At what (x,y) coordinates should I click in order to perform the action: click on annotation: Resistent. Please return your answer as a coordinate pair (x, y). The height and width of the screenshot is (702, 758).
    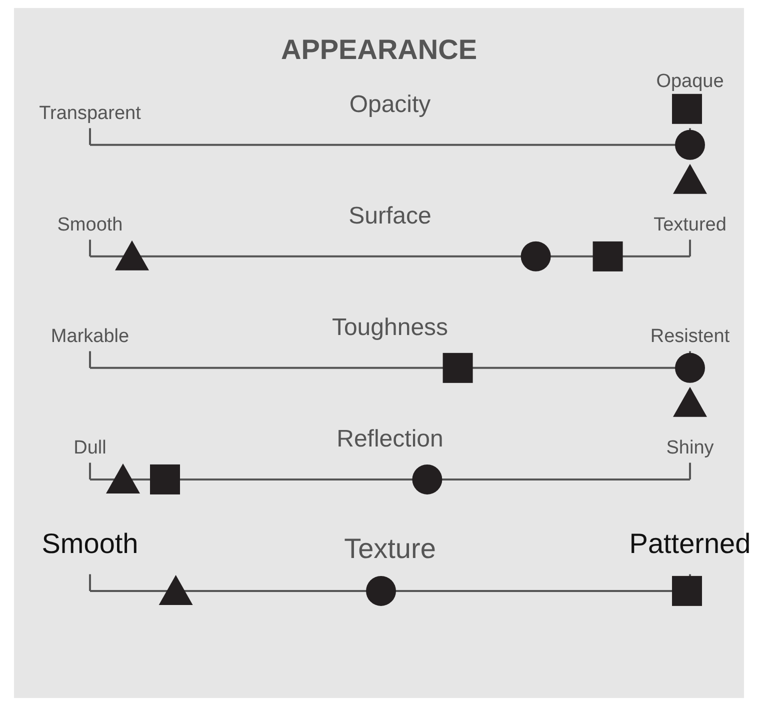
    Looking at the image, I should click on (690, 336).